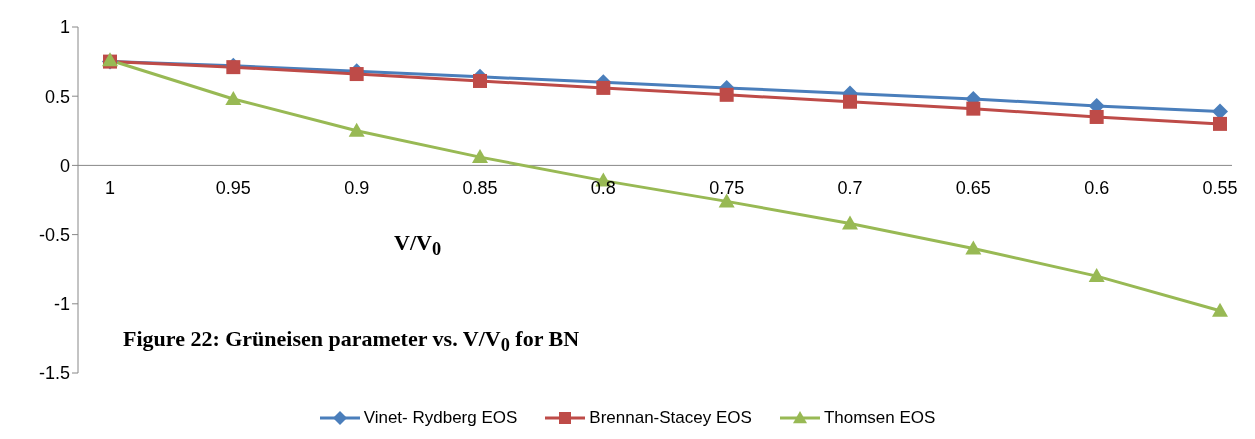  I want to click on x-axis-title: V/V$_{0}$, so click(418, 245).